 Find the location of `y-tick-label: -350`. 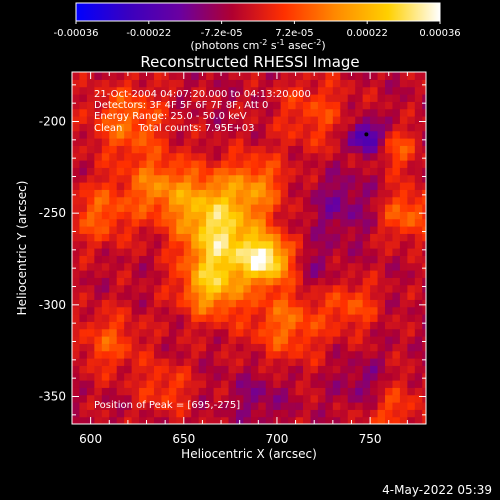

y-tick-label: -350 is located at coordinates (52, 397).